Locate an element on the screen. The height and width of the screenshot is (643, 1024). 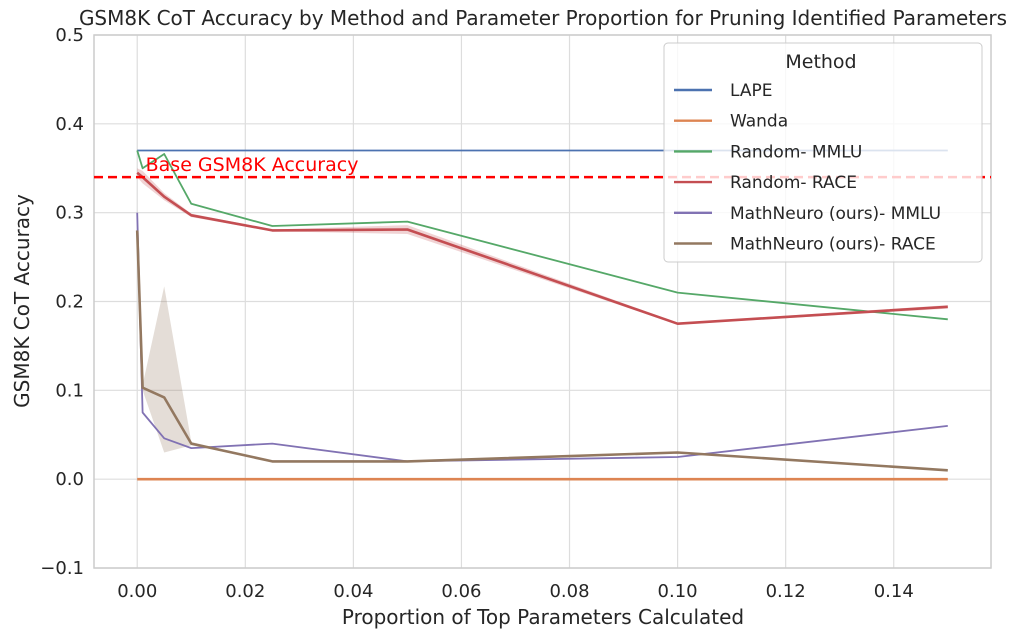
legend-label: Random- MMLU is located at coordinates (796, 152).